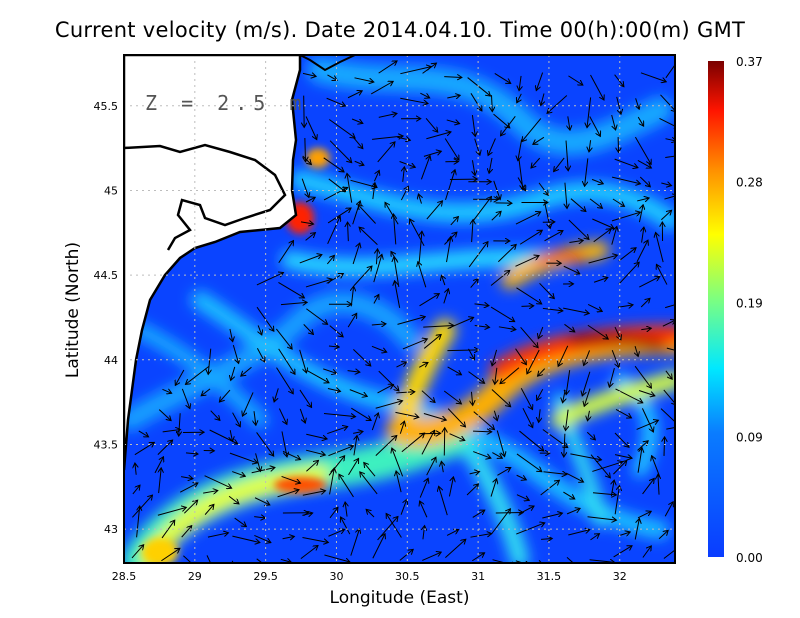  What do you see at coordinates (620, 576) in the screenshot?
I see `x-tick-label: 32` at bounding box center [620, 576].